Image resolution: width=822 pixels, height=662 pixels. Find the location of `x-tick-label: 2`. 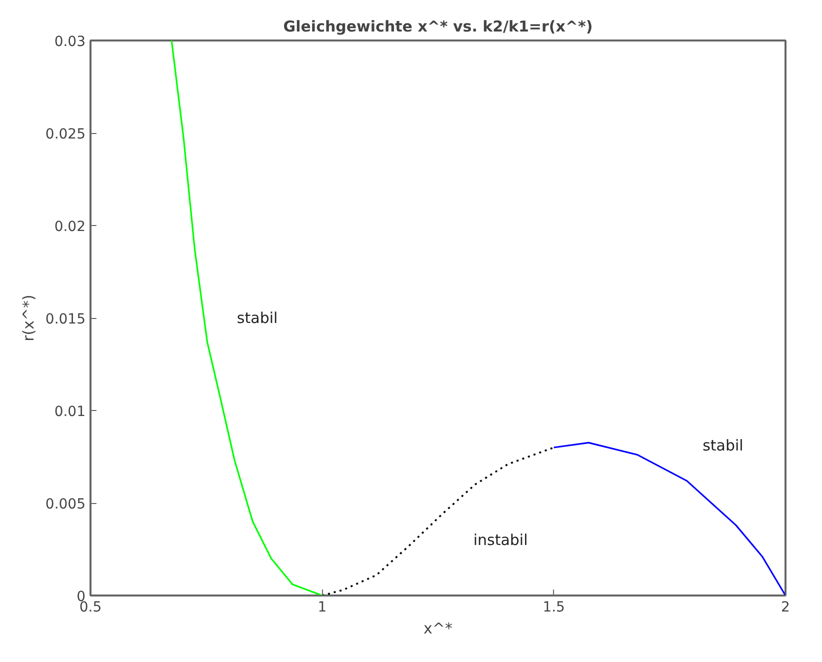

x-tick-label: 2 is located at coordinates (785, 608).